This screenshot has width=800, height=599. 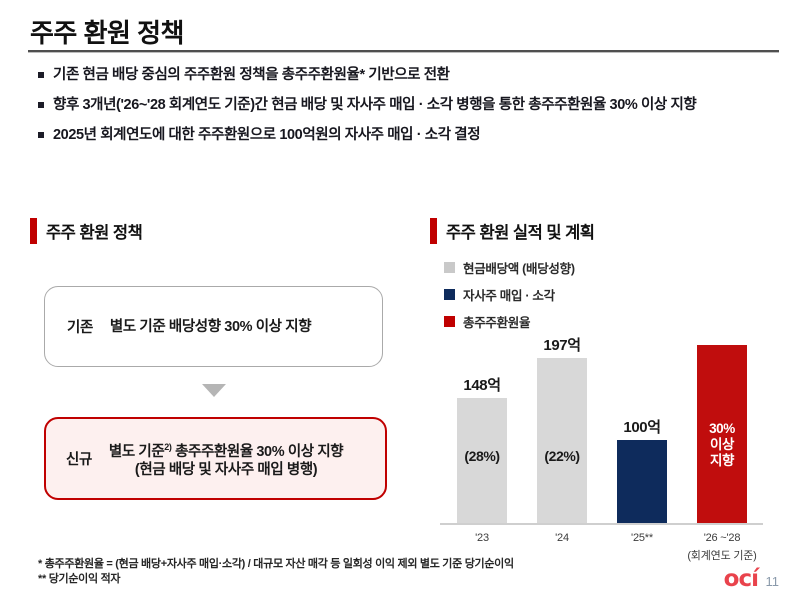 I want to click on legend-item: 총주주환원율, so click(x=509, y=321).